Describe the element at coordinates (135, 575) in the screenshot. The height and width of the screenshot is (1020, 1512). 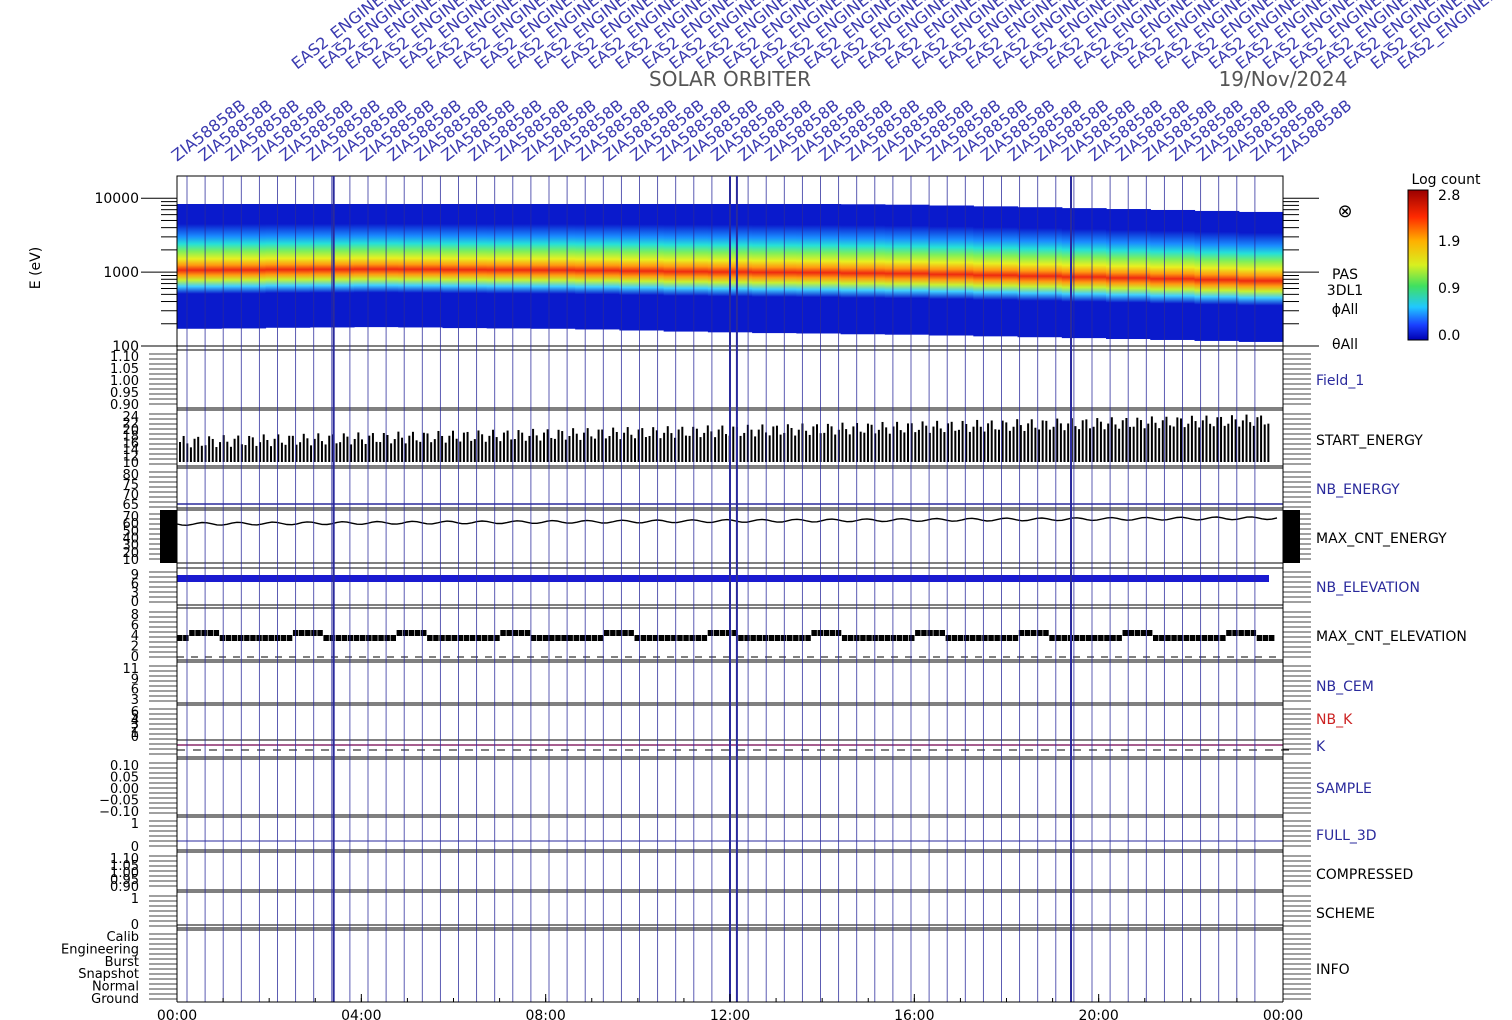
I see `panel-tick-label: 9` at that location.